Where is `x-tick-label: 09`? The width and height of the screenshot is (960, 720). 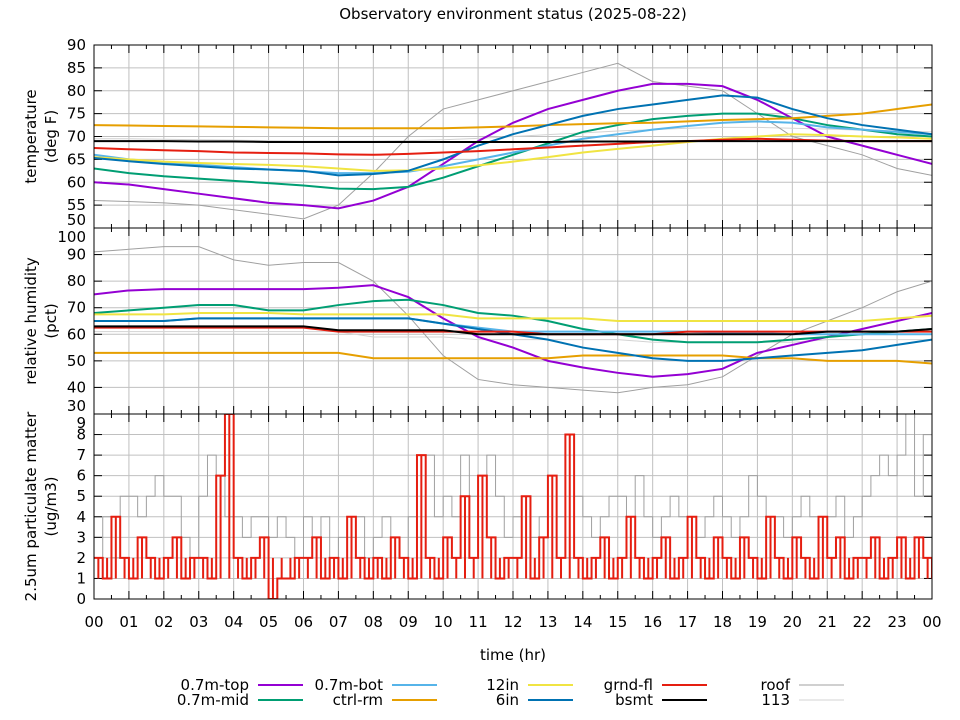 x-tick-label: 09 is located at coordinates (408, 622).